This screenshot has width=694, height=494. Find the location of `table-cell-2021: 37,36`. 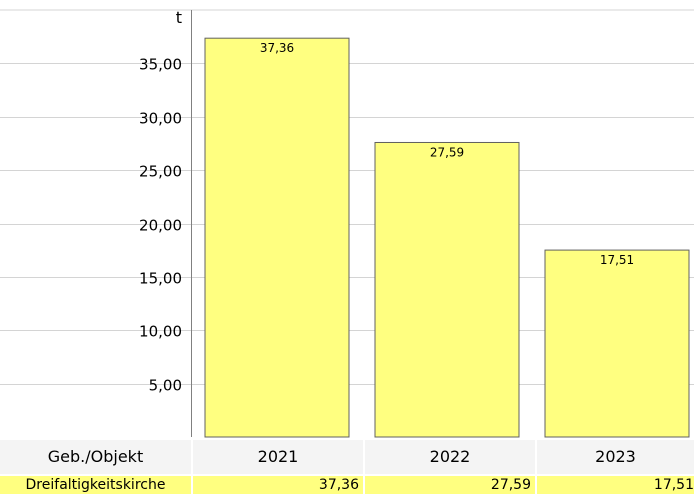

table-cell-2021: 37,36 is located at coordinates (278, 485).